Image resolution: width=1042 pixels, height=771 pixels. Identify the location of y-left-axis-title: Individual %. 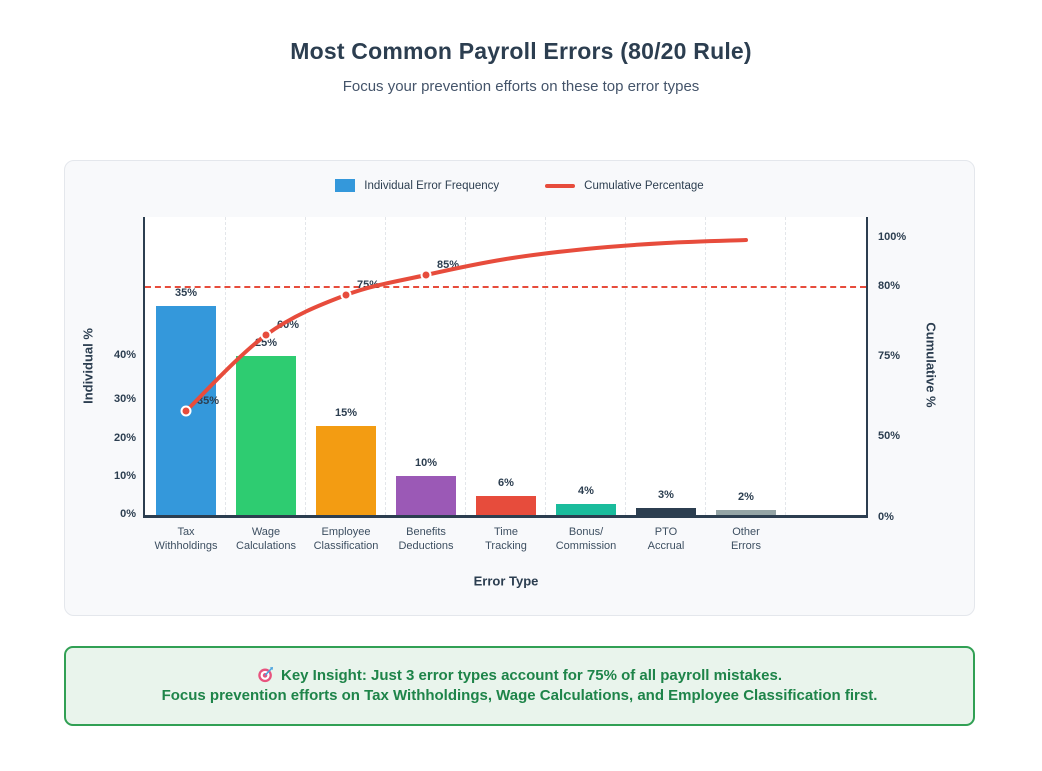
(88, 366).